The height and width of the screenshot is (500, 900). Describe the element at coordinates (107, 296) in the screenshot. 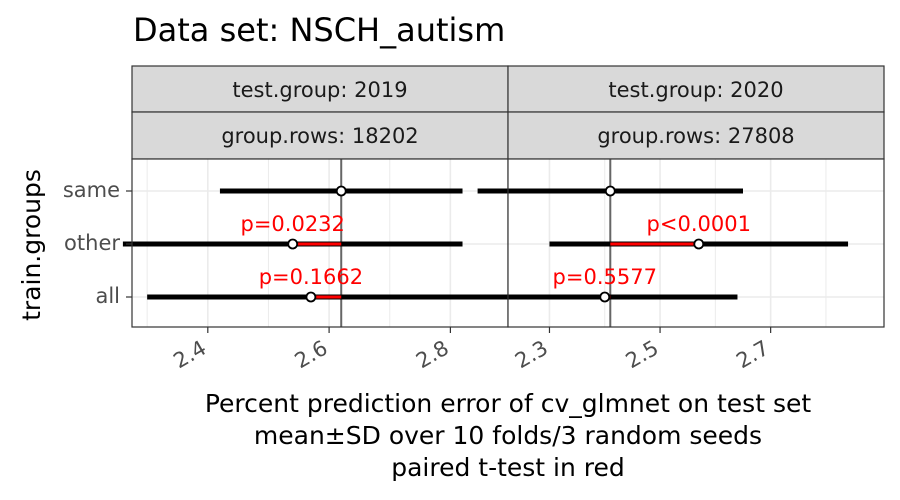

I see `y-tick-label-all: all` at that location.